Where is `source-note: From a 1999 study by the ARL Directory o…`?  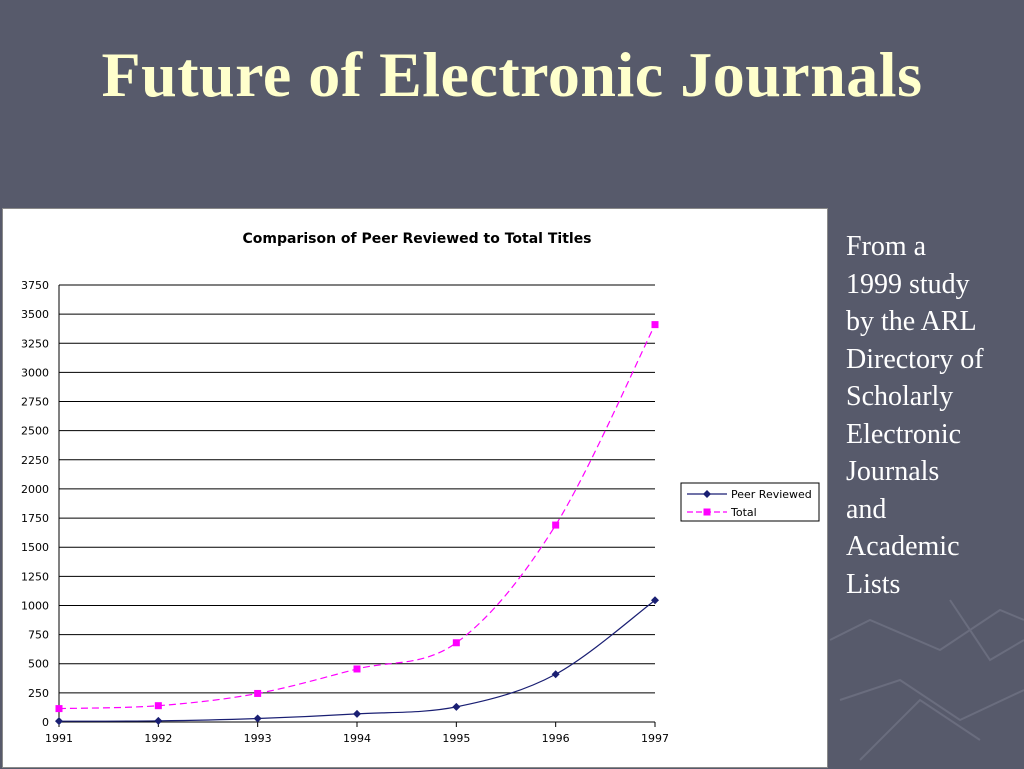 source-note: From a 1999 study by the ARL Directory o… is located at coordinates (915, 415).